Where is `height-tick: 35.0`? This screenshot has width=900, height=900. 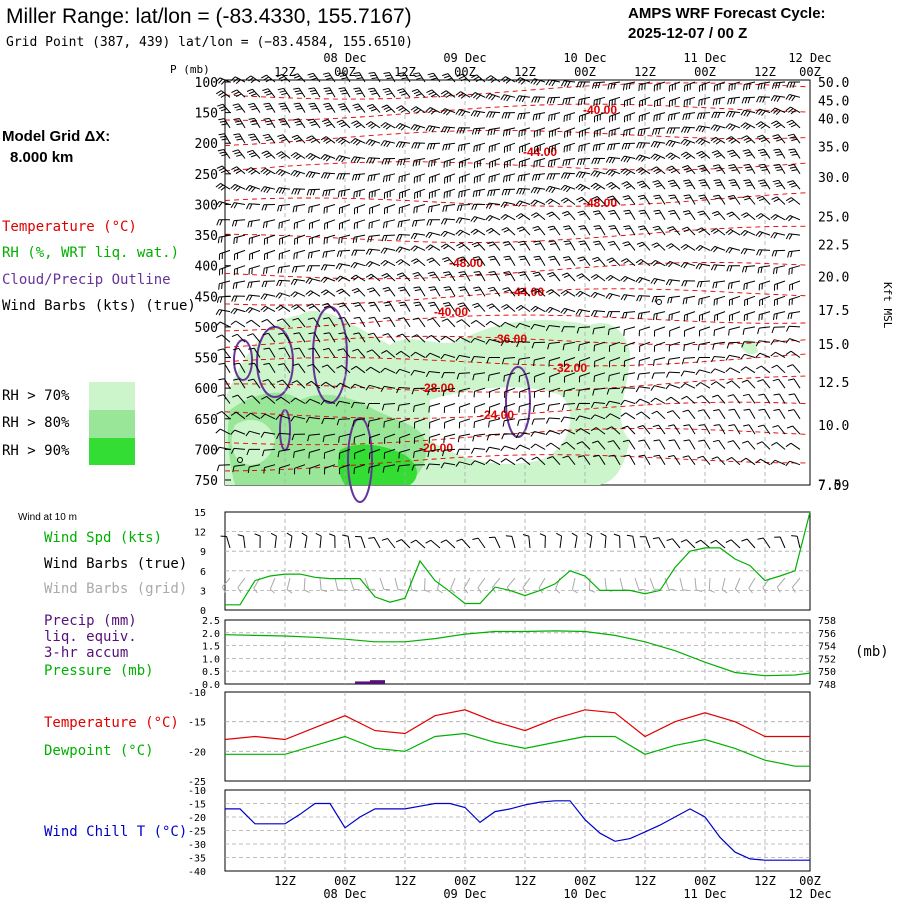
height-tick: 35.0 is located at coordinates (833, 147).